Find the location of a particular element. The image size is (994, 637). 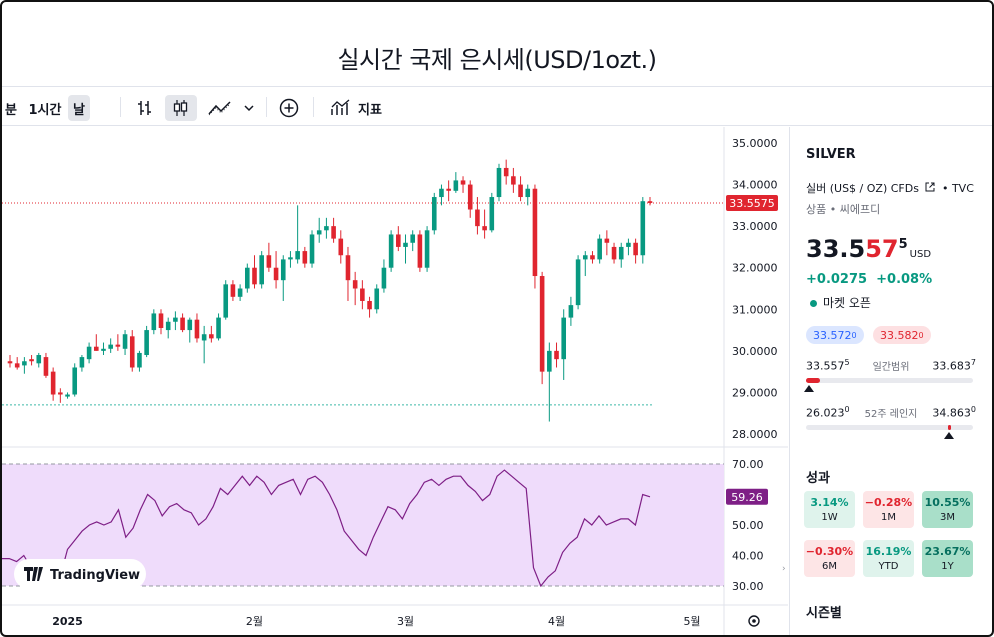

performance-label: YTD is located at coordinates (888, 566).